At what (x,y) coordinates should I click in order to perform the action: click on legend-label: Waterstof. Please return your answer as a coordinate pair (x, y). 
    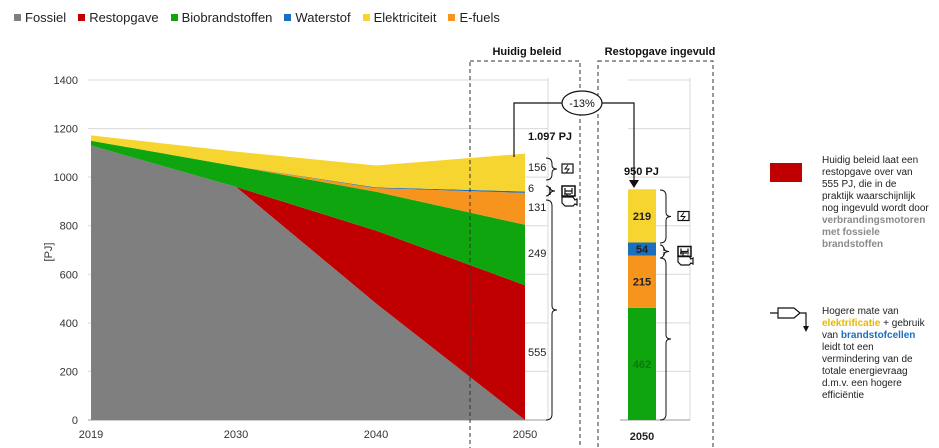
    Looking at the image, I should click on (323, 17).